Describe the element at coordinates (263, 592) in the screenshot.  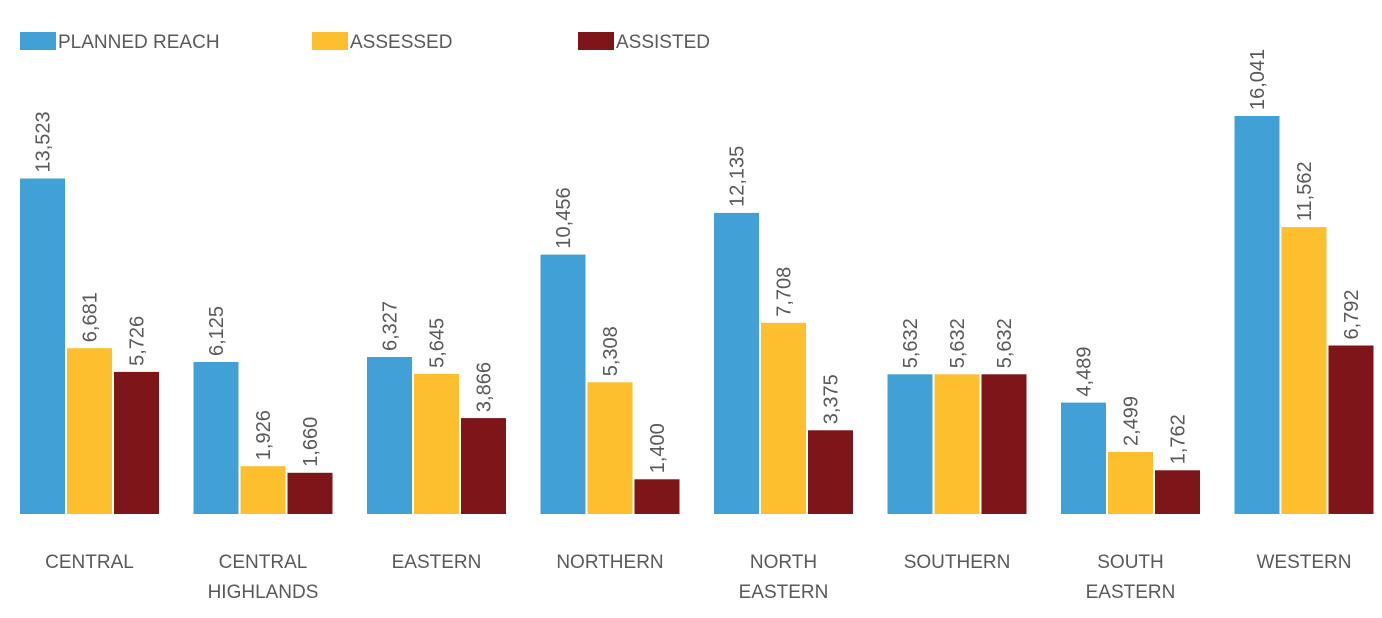
I see `category-label-line: HIGHLANDS` at that location.